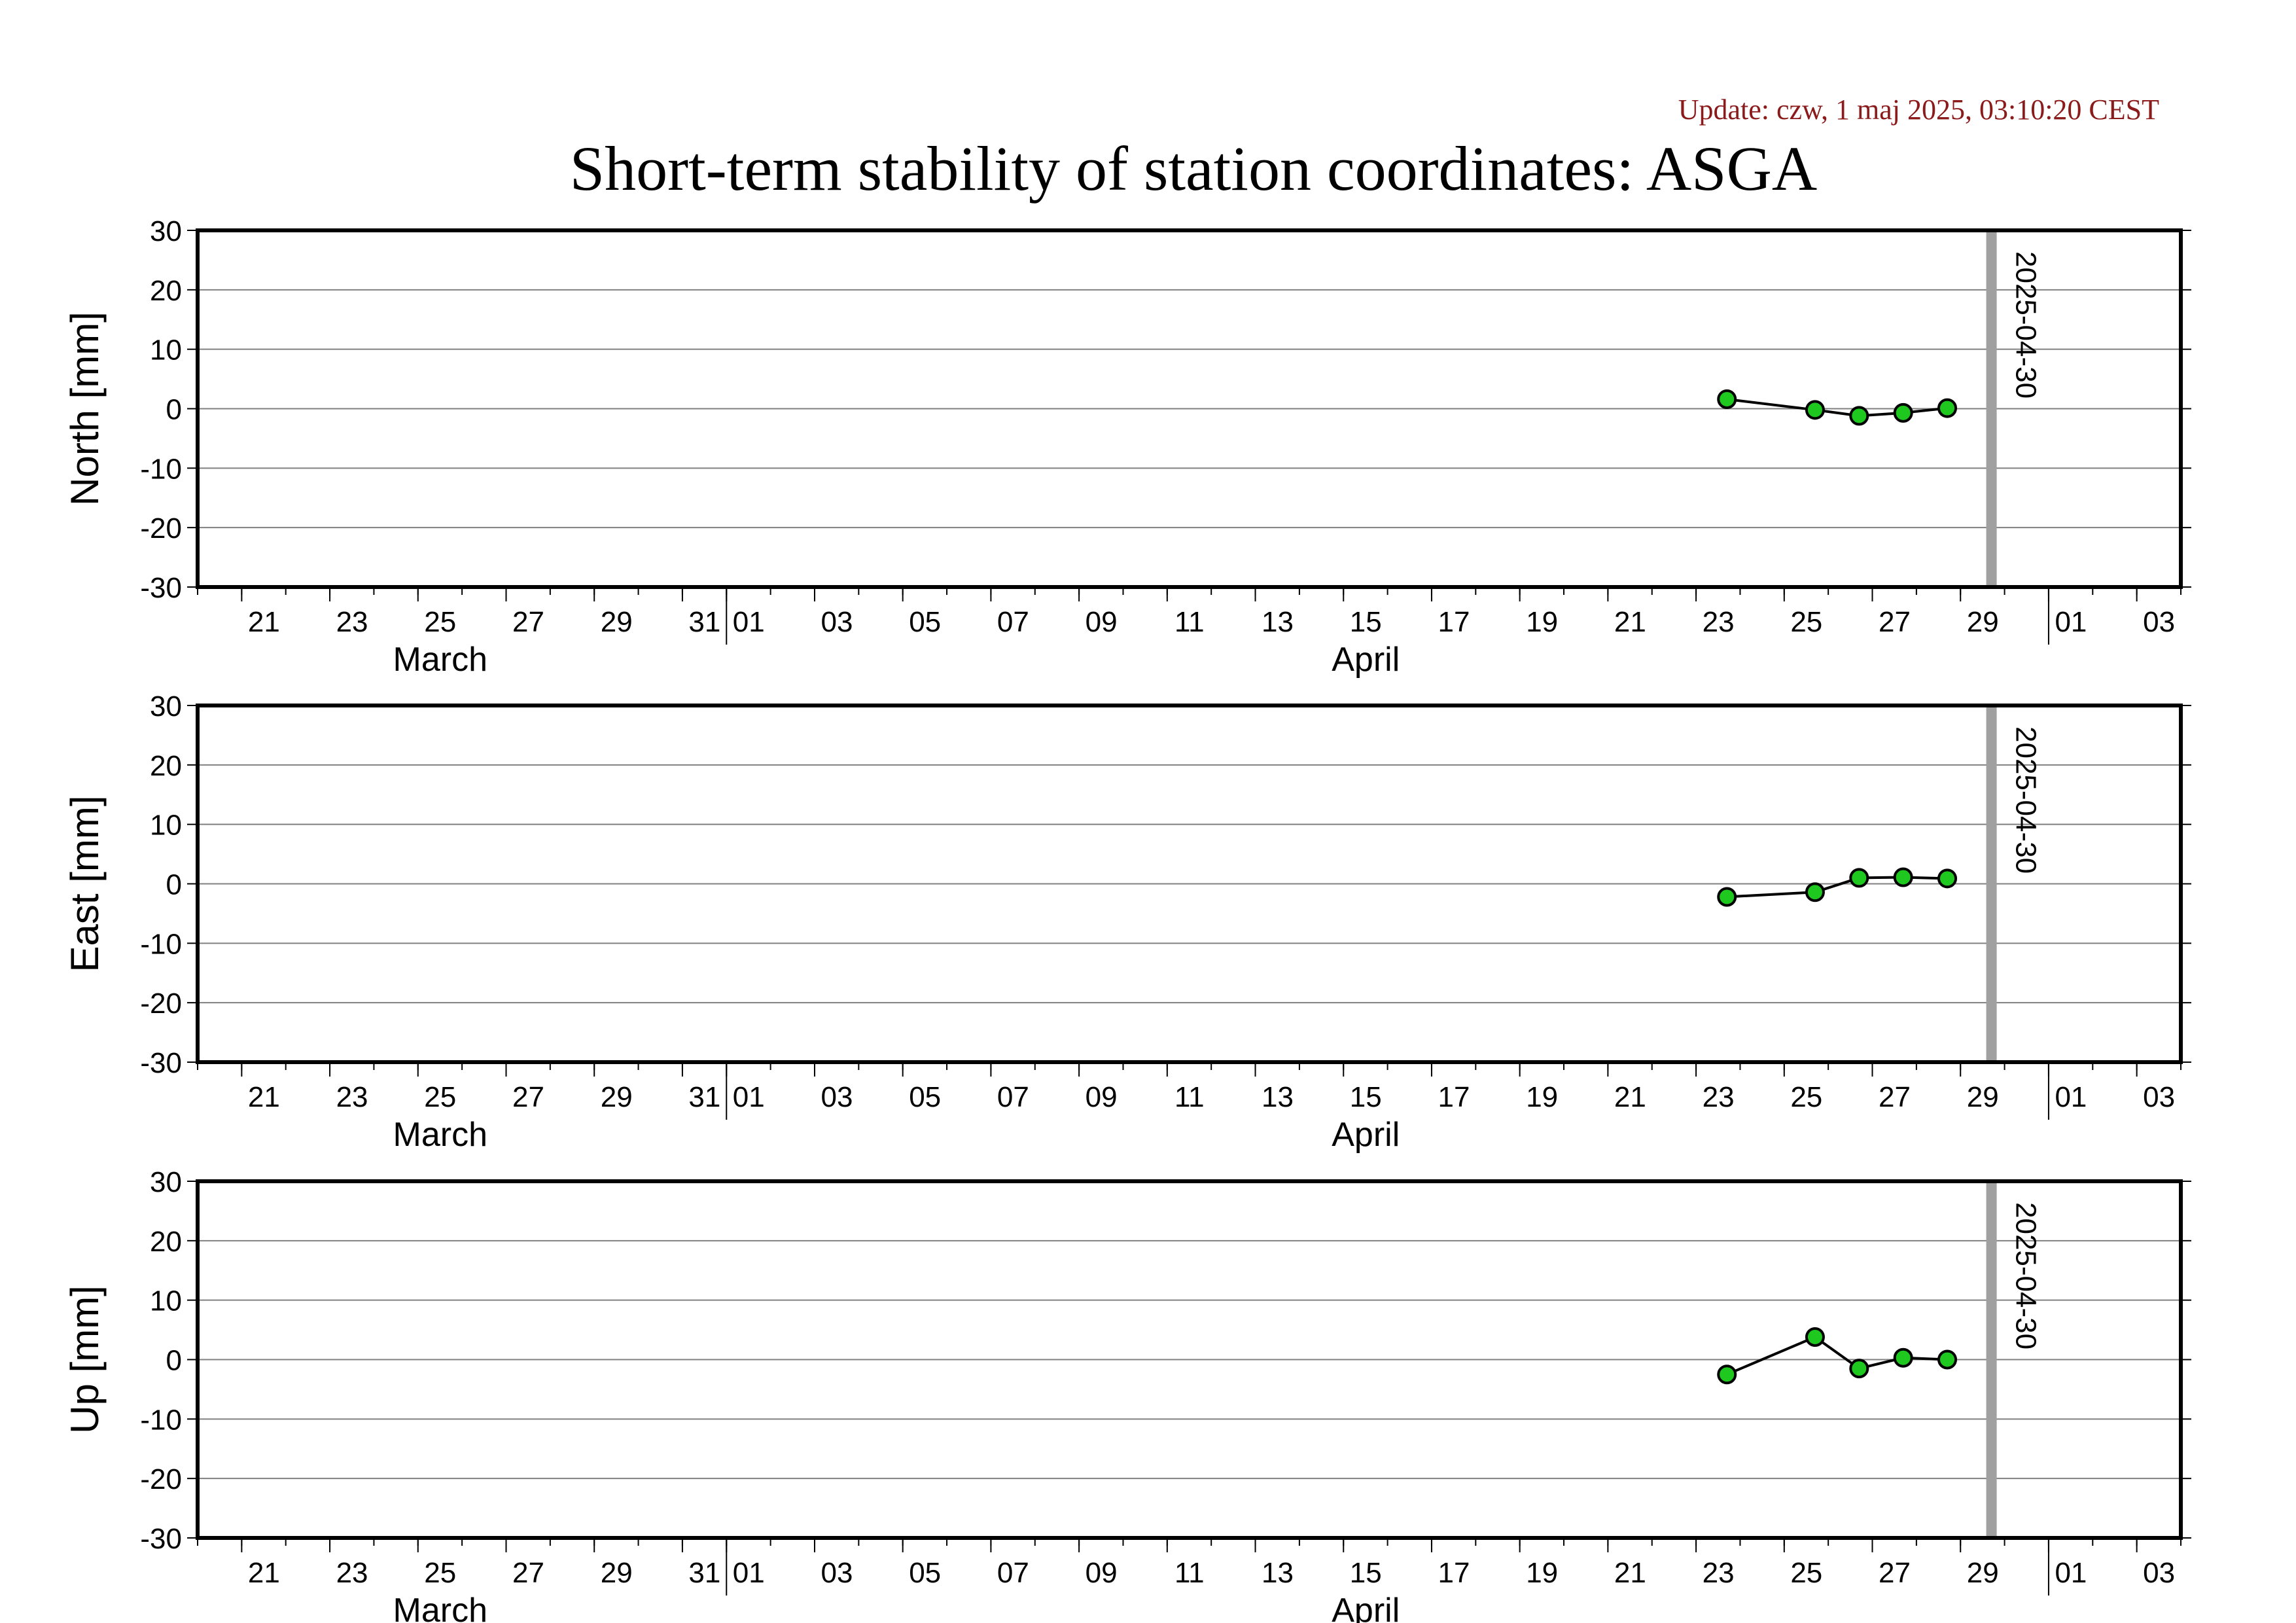 This screenshot has width=2296, height=1623. What do you see at coordinates (85, 1360) in the screenshot?
I see `y-axis-label: Up [mm]` at bounding box center [85, 1360].